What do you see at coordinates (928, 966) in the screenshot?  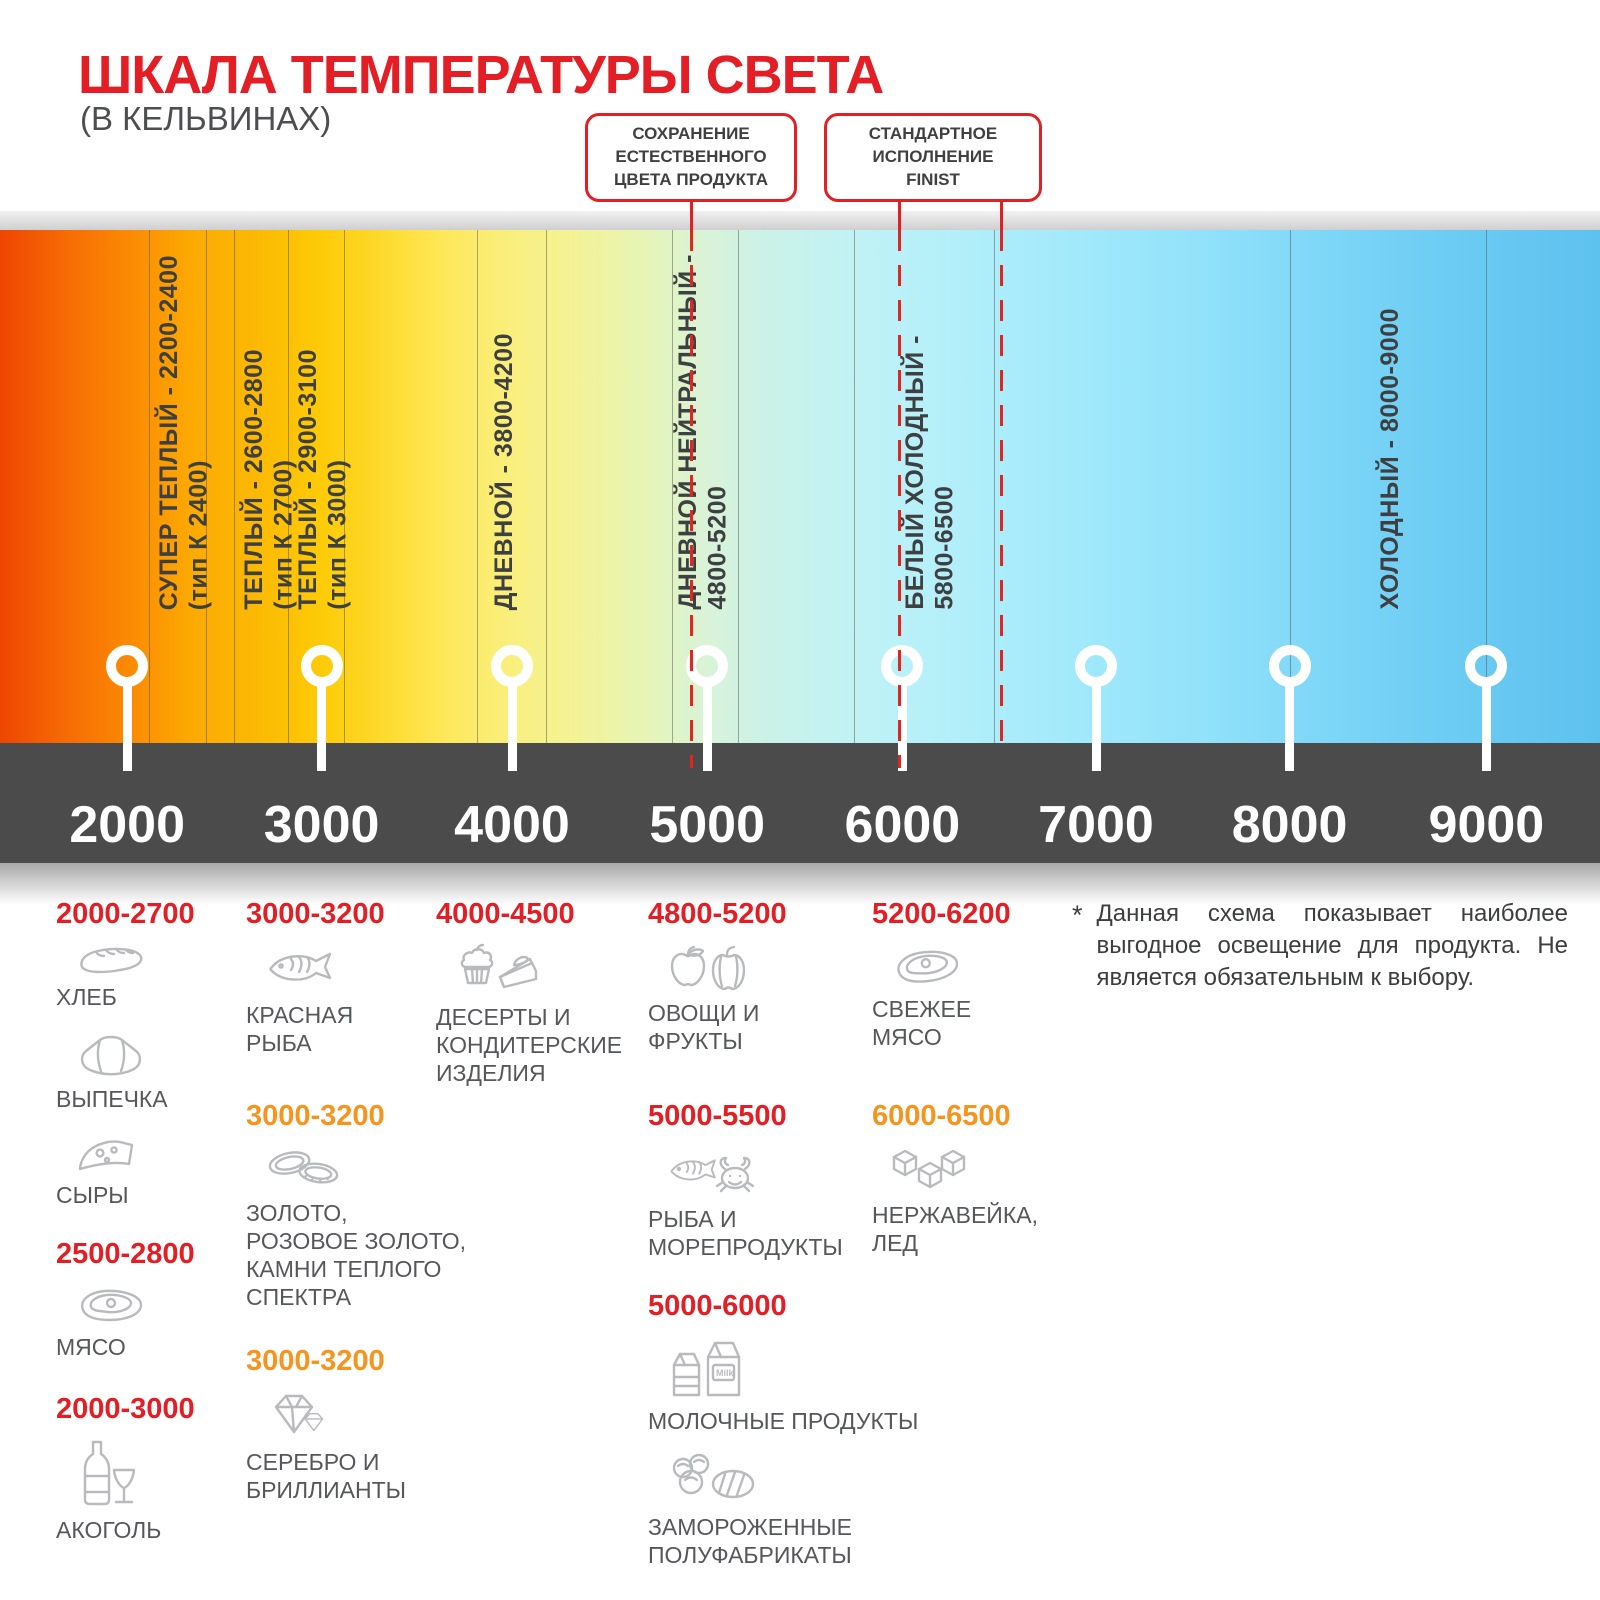 I see `fresh-meat-icon` at bounding box center [928, 966].